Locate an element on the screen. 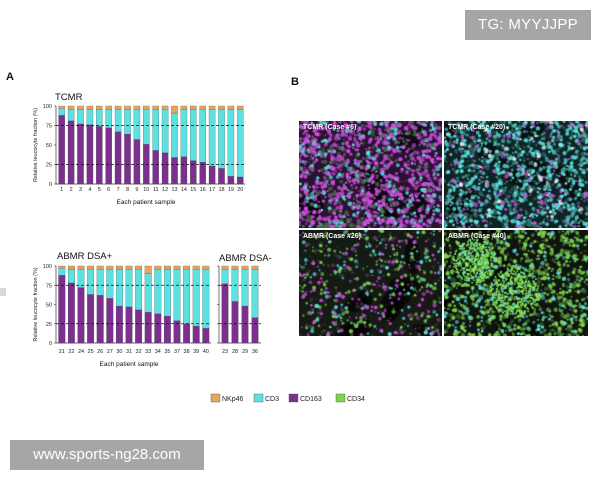 The width and height of the screenshot is (600, 480). watermark-url: www.sports-ng28.com is located at coordinates (107, 455).